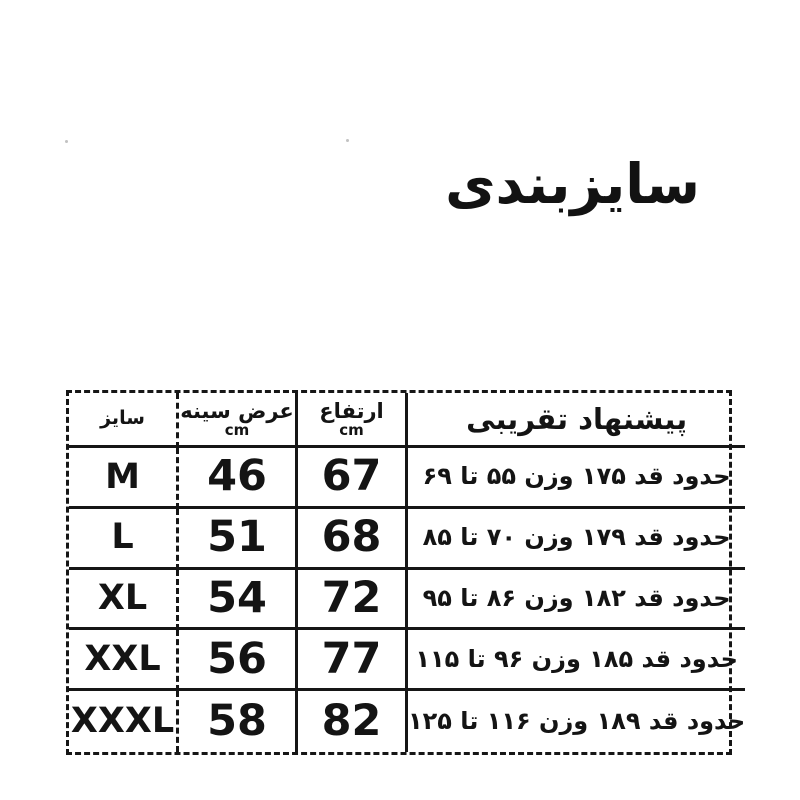 This screenshot has width=800, height=800. Describe the element at coordinates (577, 600) in the screenshot. I see `suggestion-cell: حدود قد ۱۸۲ وزن ۸۶ تا ۹۵` at that location.